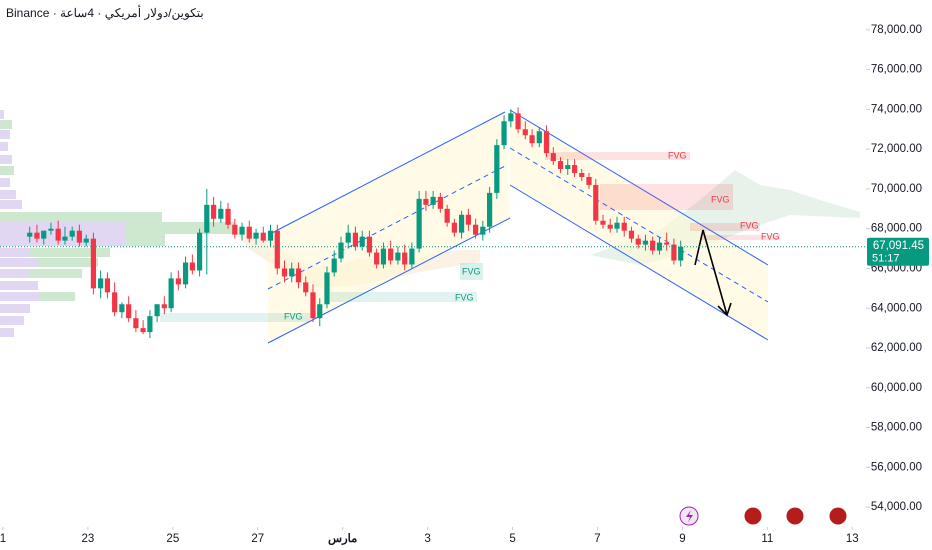 The image size is (932, 550). I want to click on x-tick-label: 9, so click(682, 539).